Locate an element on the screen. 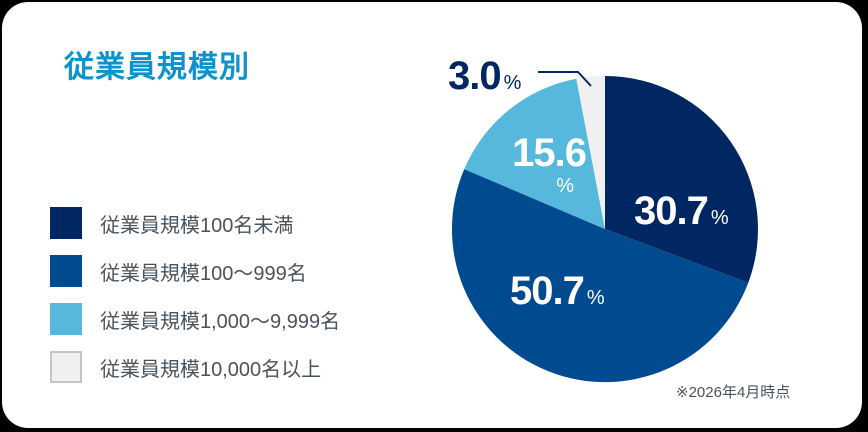 Image resolution: width=868 pixels, height=432 pixels. label-under-100: 30.7% is located at coordinates (681, 211).